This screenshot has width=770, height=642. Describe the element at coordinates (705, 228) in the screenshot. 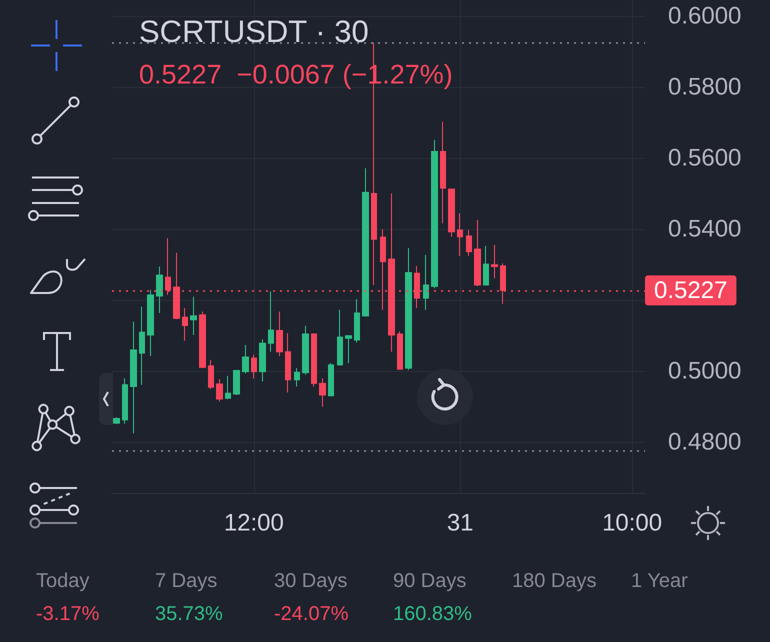

I see `y-tick-label: 0.5400` at that location.